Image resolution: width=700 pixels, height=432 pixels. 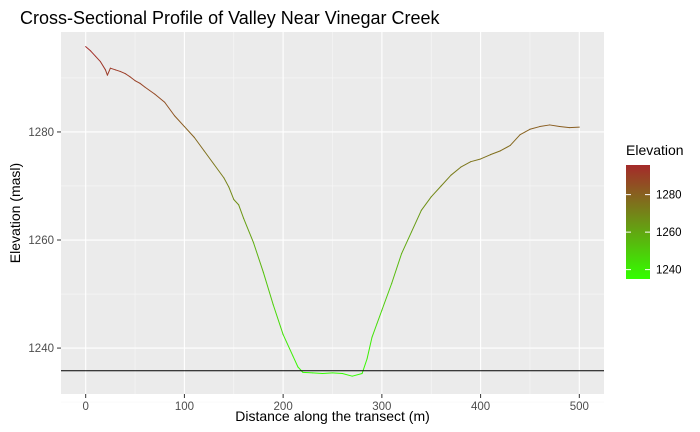 I want to click on x-axis-title: Distance along the transect (m), so click(x=332, y=416).